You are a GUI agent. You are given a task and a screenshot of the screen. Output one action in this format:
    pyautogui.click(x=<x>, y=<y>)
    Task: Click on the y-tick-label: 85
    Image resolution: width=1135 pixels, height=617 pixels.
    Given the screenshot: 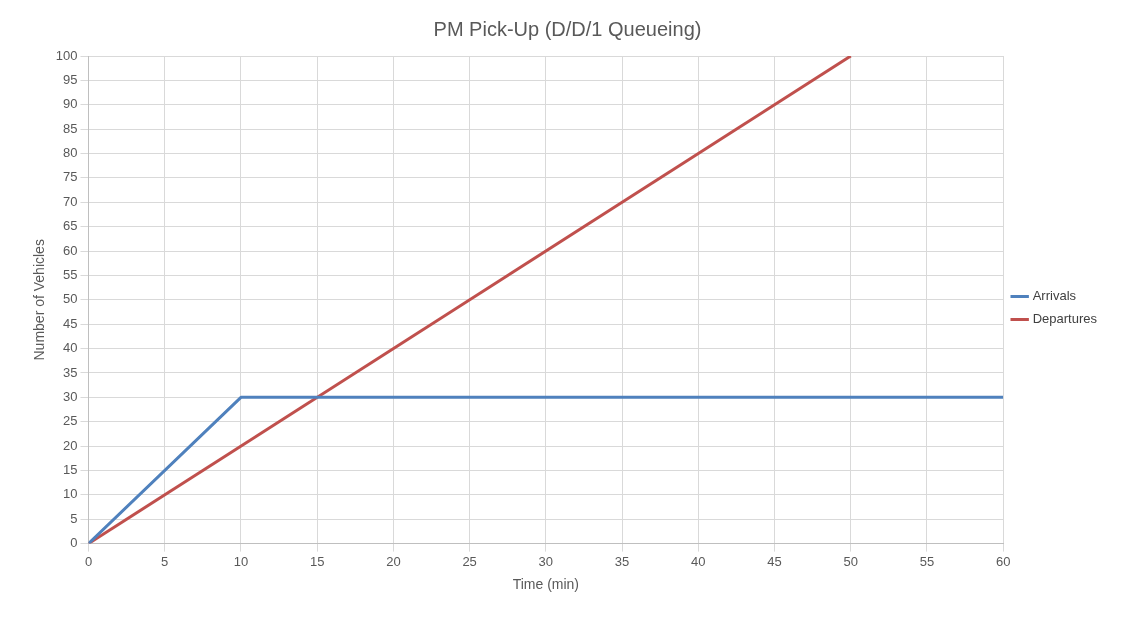 What is the action you would take?
    pyautogui.click(x=70, y=128)
    